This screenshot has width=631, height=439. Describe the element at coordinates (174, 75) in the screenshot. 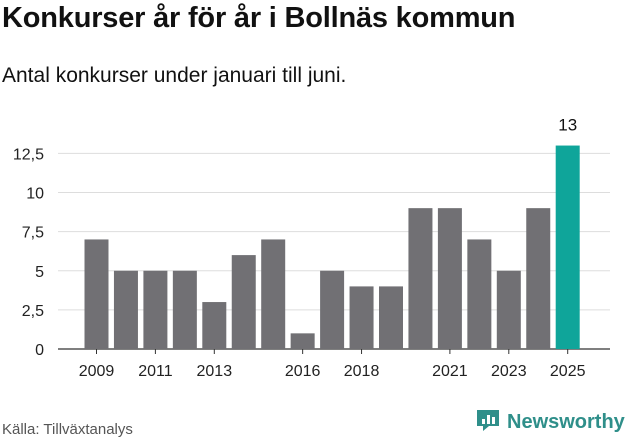

I see `page-subtitle: Antal konkurser under januari till juni.` at that location.